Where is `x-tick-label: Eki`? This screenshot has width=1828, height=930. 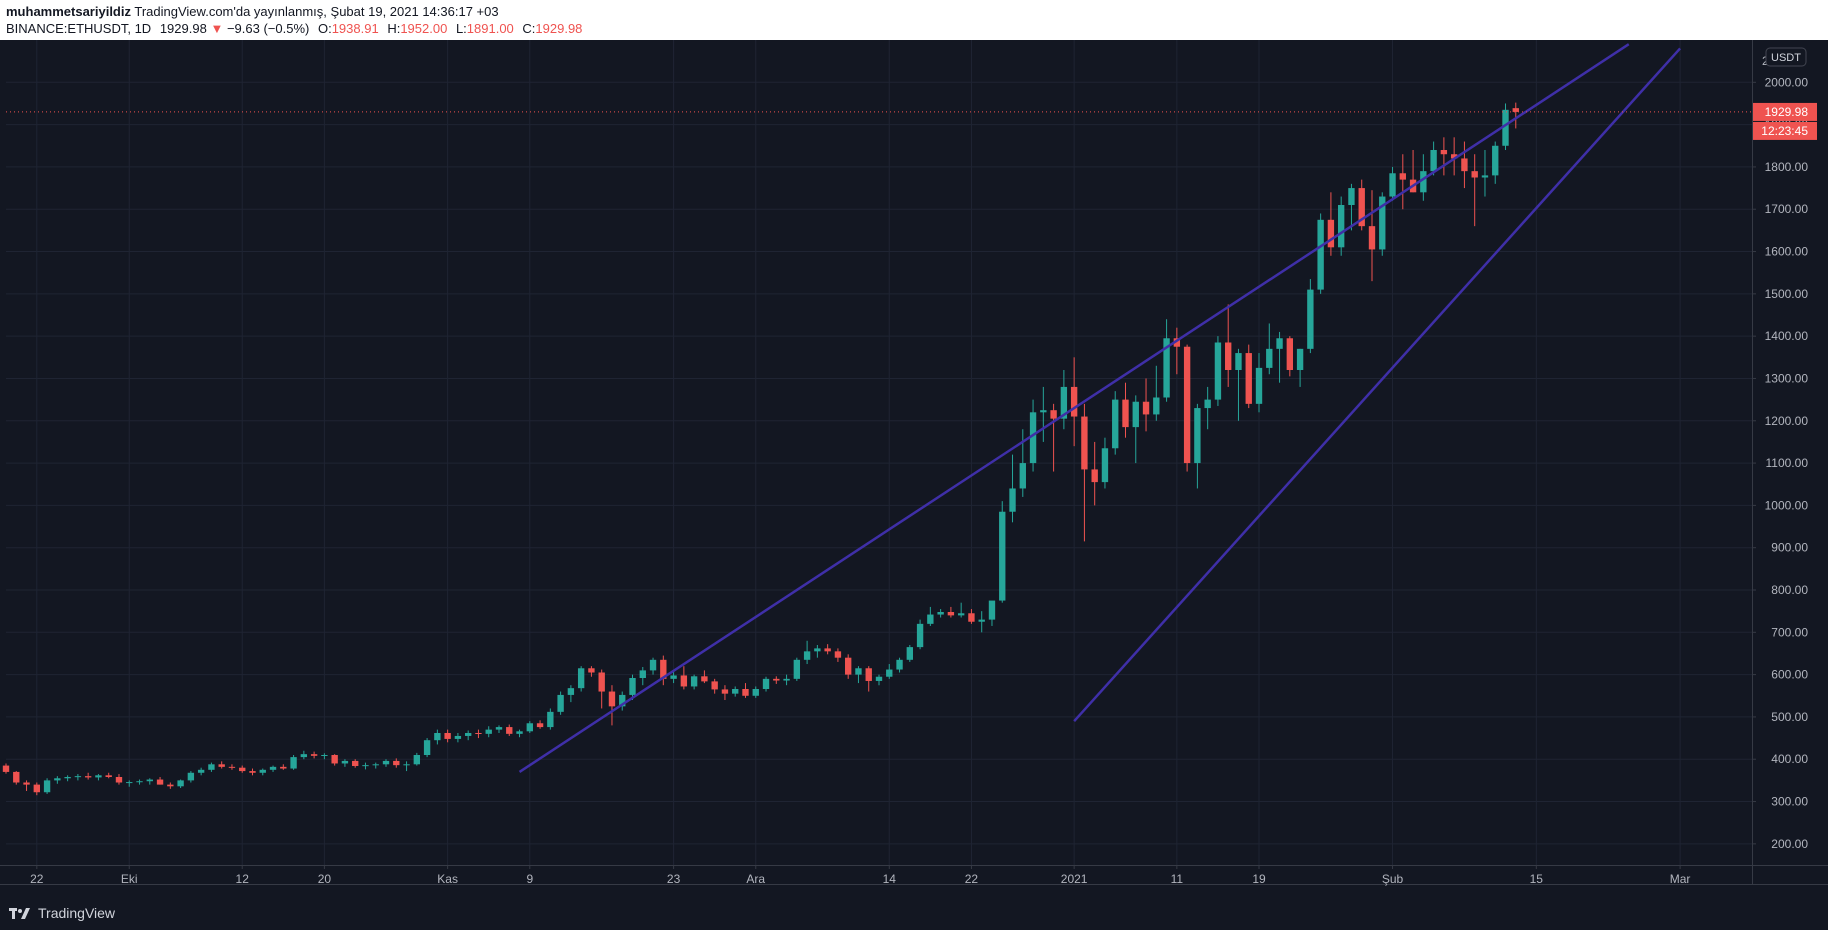
x-tick-label: Eki is located at coordinates (129, 879).